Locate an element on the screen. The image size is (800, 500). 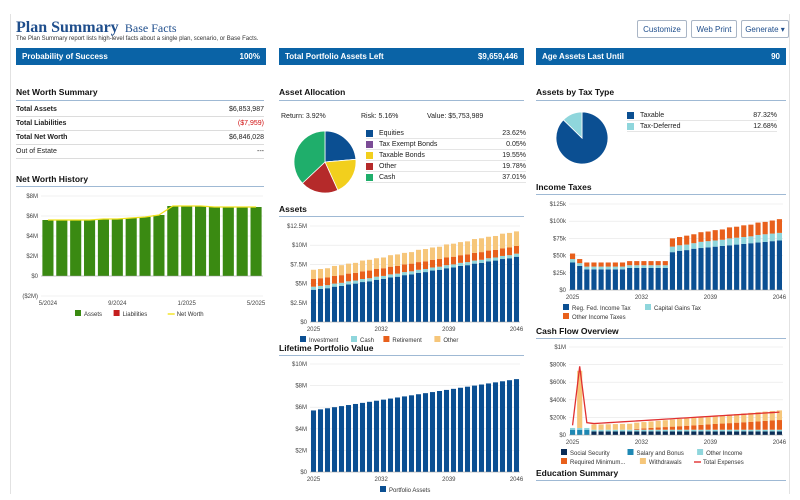
row-value: $6,846,028 is located at coordinates (246, 137).